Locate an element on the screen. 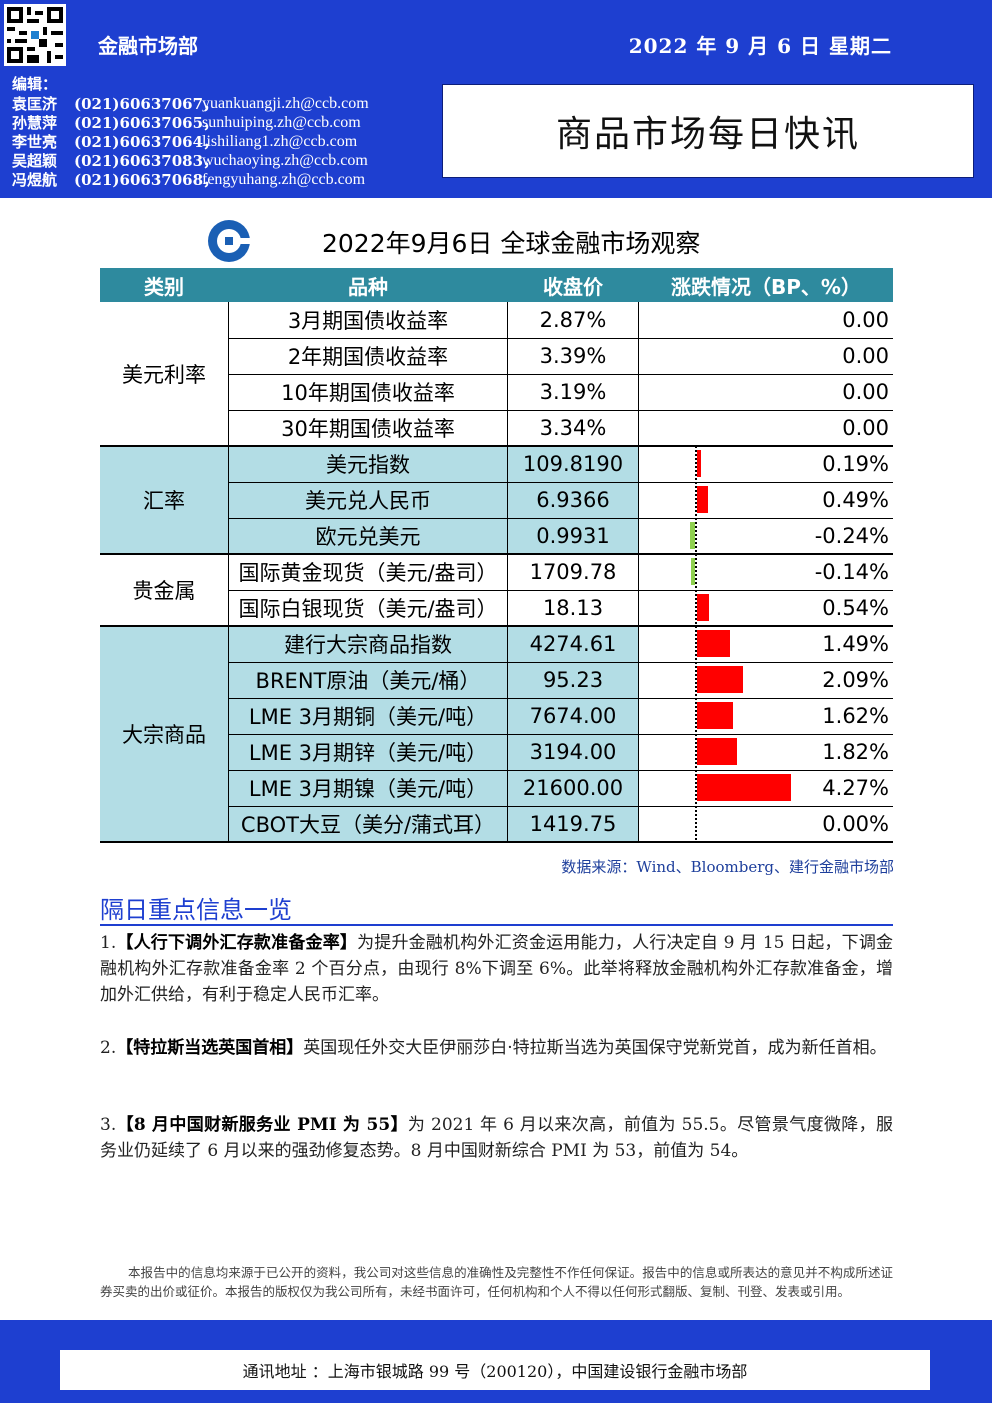 The width and height of the screenshot is (992, 1403). table-row: LME 3月期镍（美元/吨） 21600.00 4.27% is located at coordinates (496, 788).